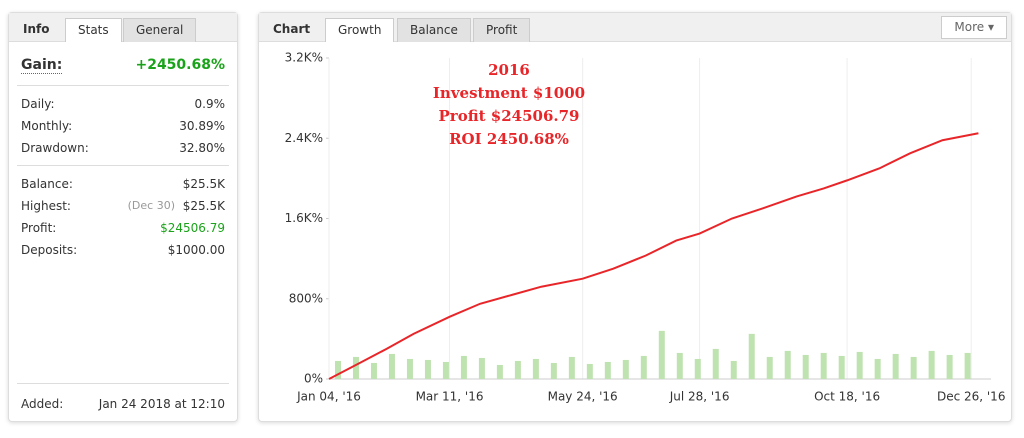 This screenshot has height=438, width=1024. What do you see at coordinates (969, 27) in the screenshot?
I see `label: More` at bounding box center [969, 27].